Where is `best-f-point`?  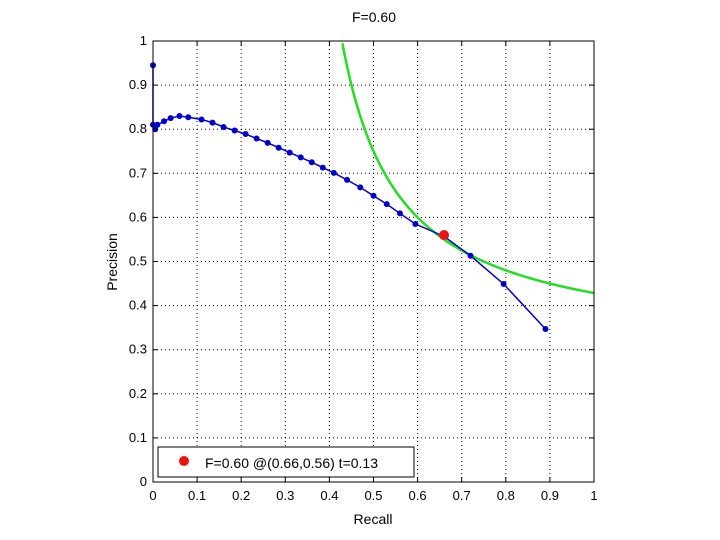 best-f-point is located at coordinates (444, 235).